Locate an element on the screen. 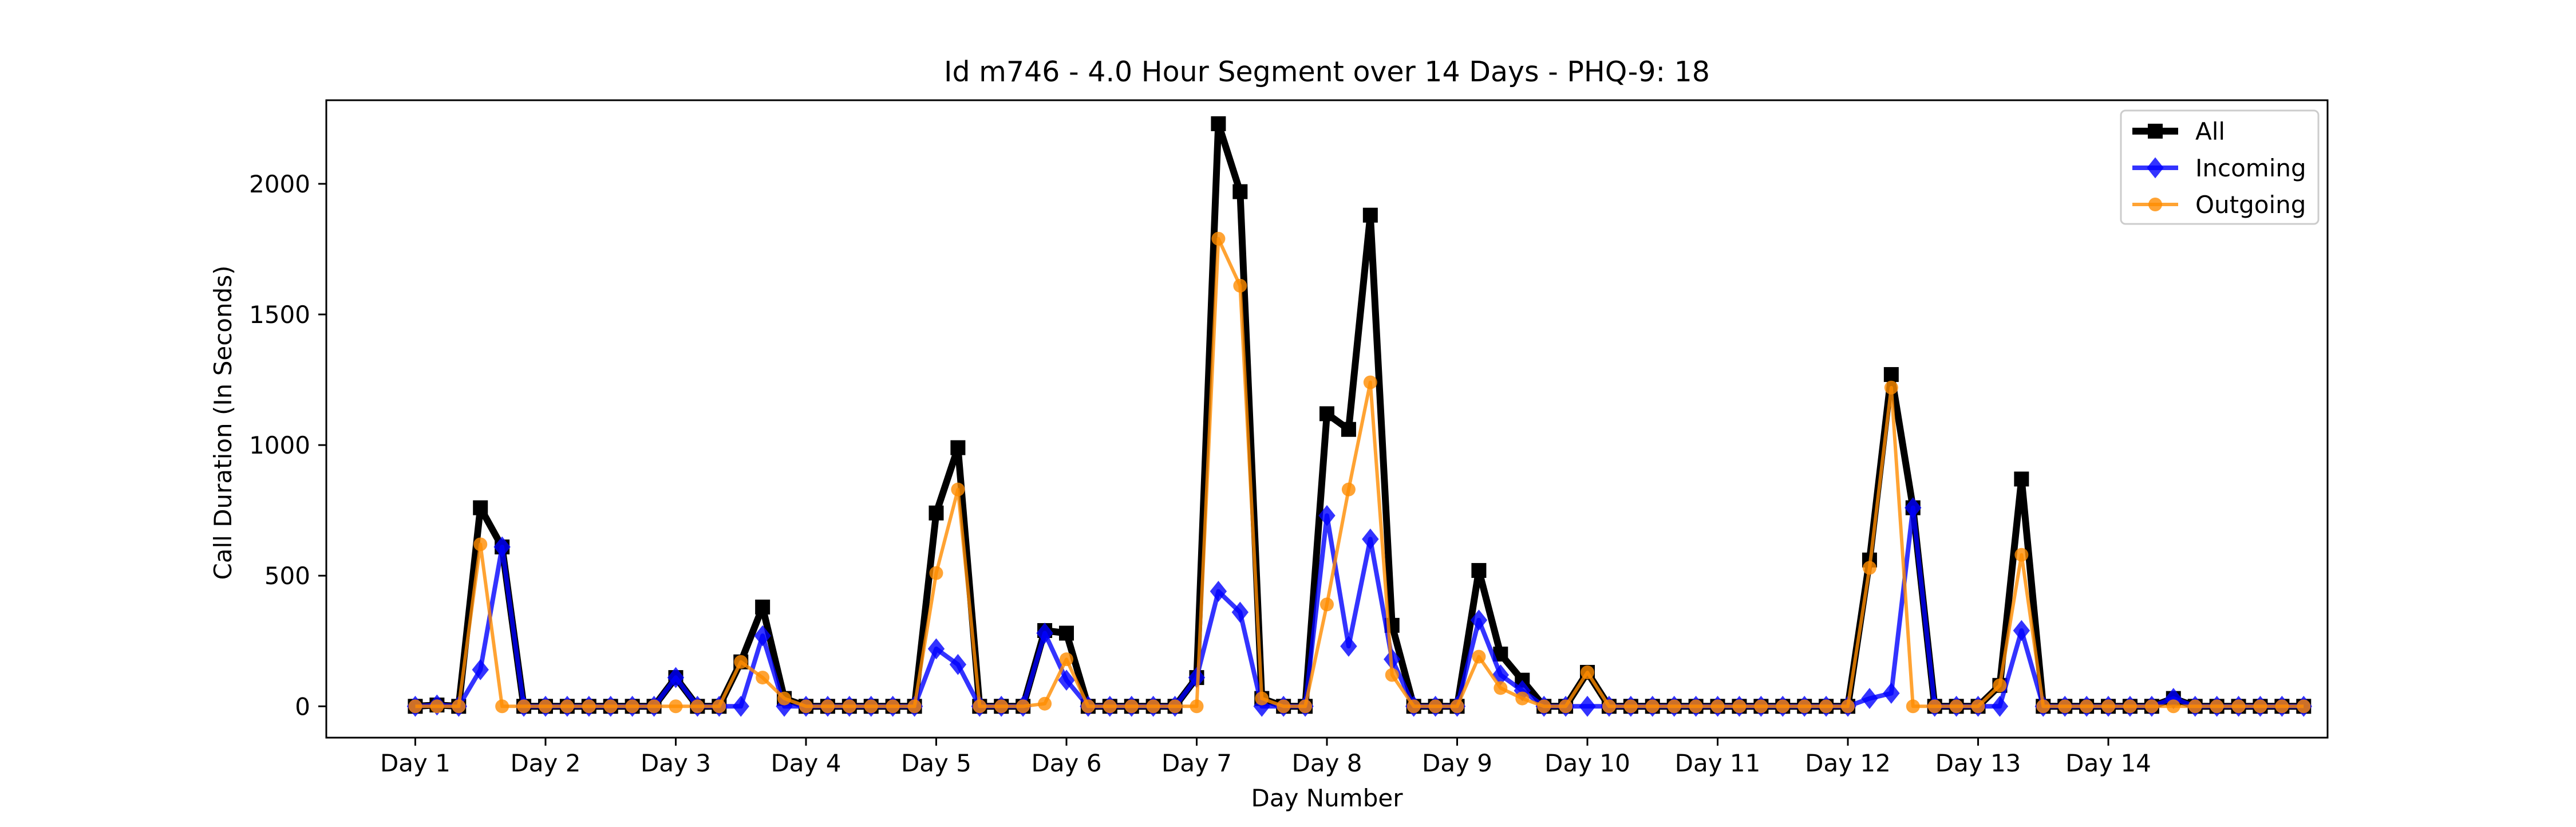 This screenshot has width=2576, height=827. legend-label: Outgoing is located at coordinates (2250, 205).